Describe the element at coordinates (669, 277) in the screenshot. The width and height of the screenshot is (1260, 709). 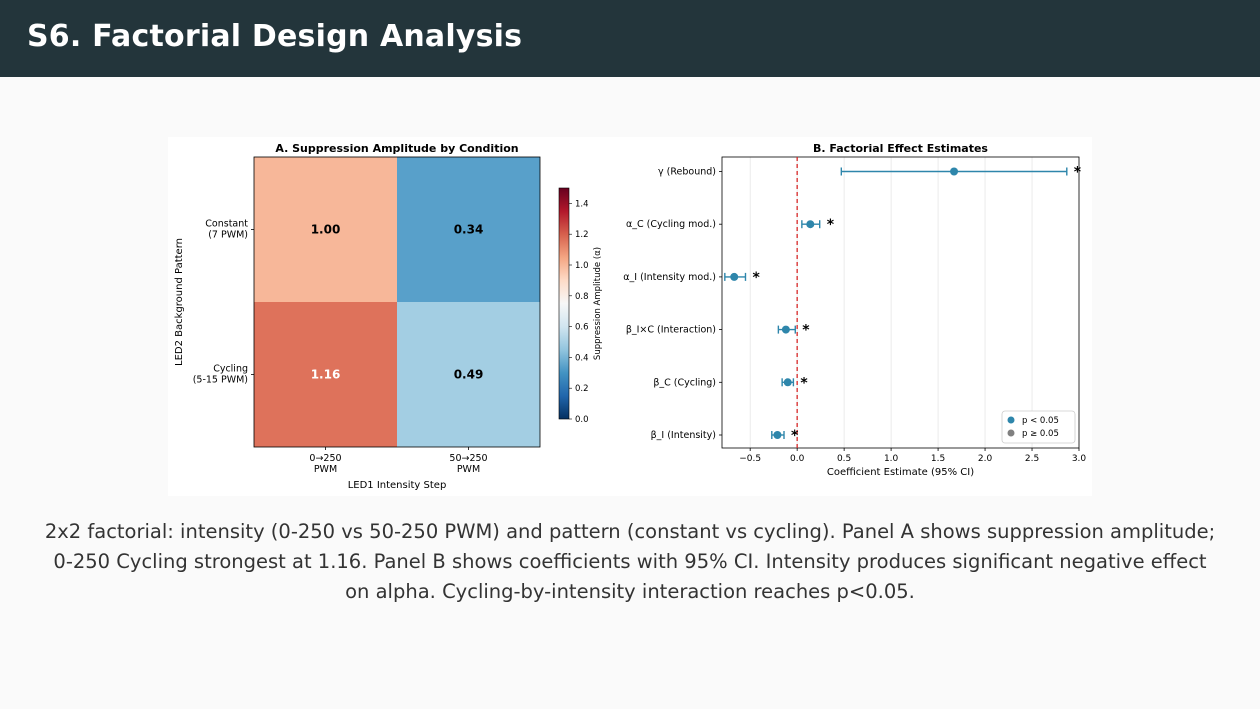
I see `forest-ytick-label: α_I (Intensity mod.)` at that location.